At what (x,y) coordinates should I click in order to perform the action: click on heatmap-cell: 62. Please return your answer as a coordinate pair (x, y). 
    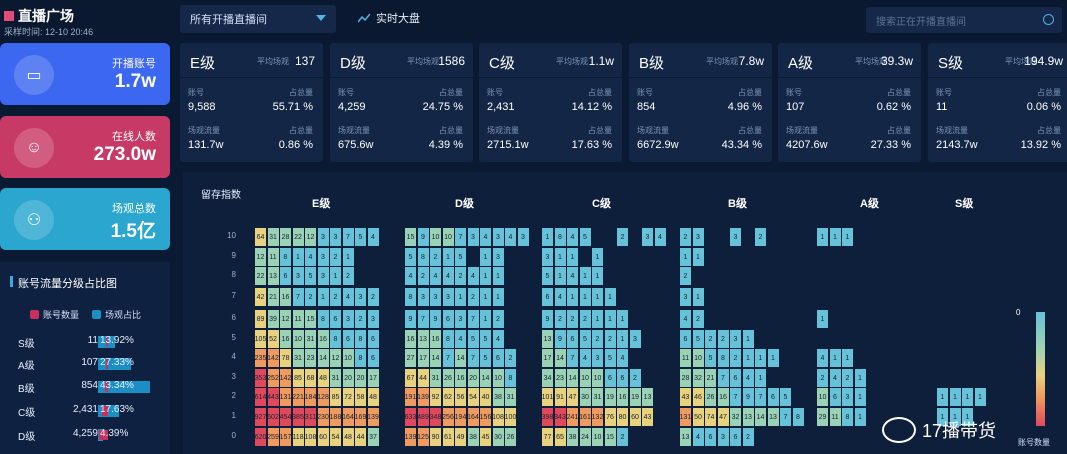
    Looking at the image, I should click on (448, 397).